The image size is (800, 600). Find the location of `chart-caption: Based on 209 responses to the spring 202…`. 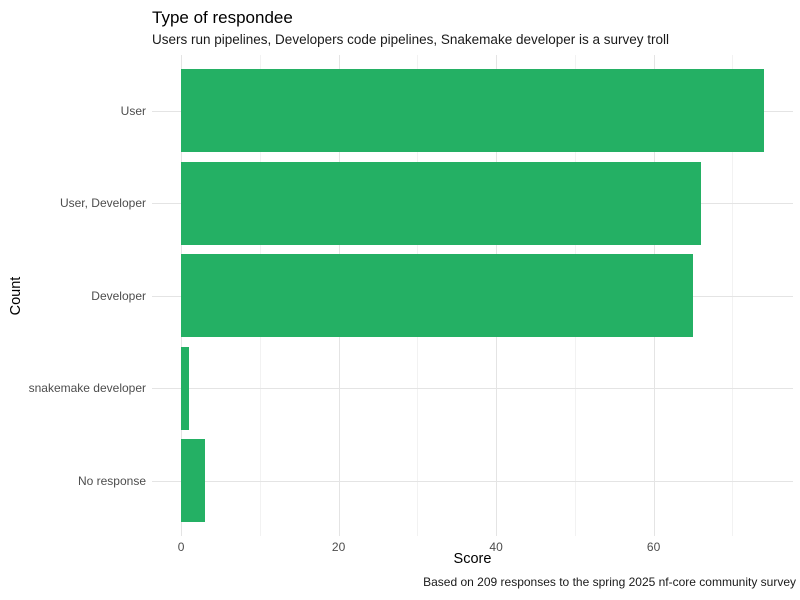

chart-caption: Based on 209 responses to the spring 202… is located at coordinates (609, 582).